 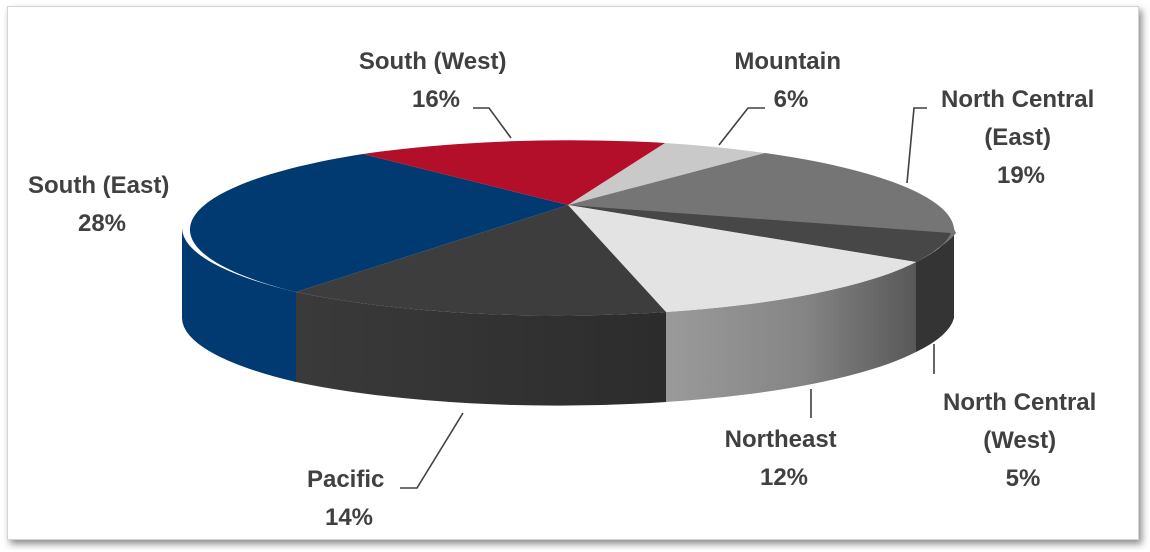 I want to click on slice-south-east, so click(x=378, y=223).